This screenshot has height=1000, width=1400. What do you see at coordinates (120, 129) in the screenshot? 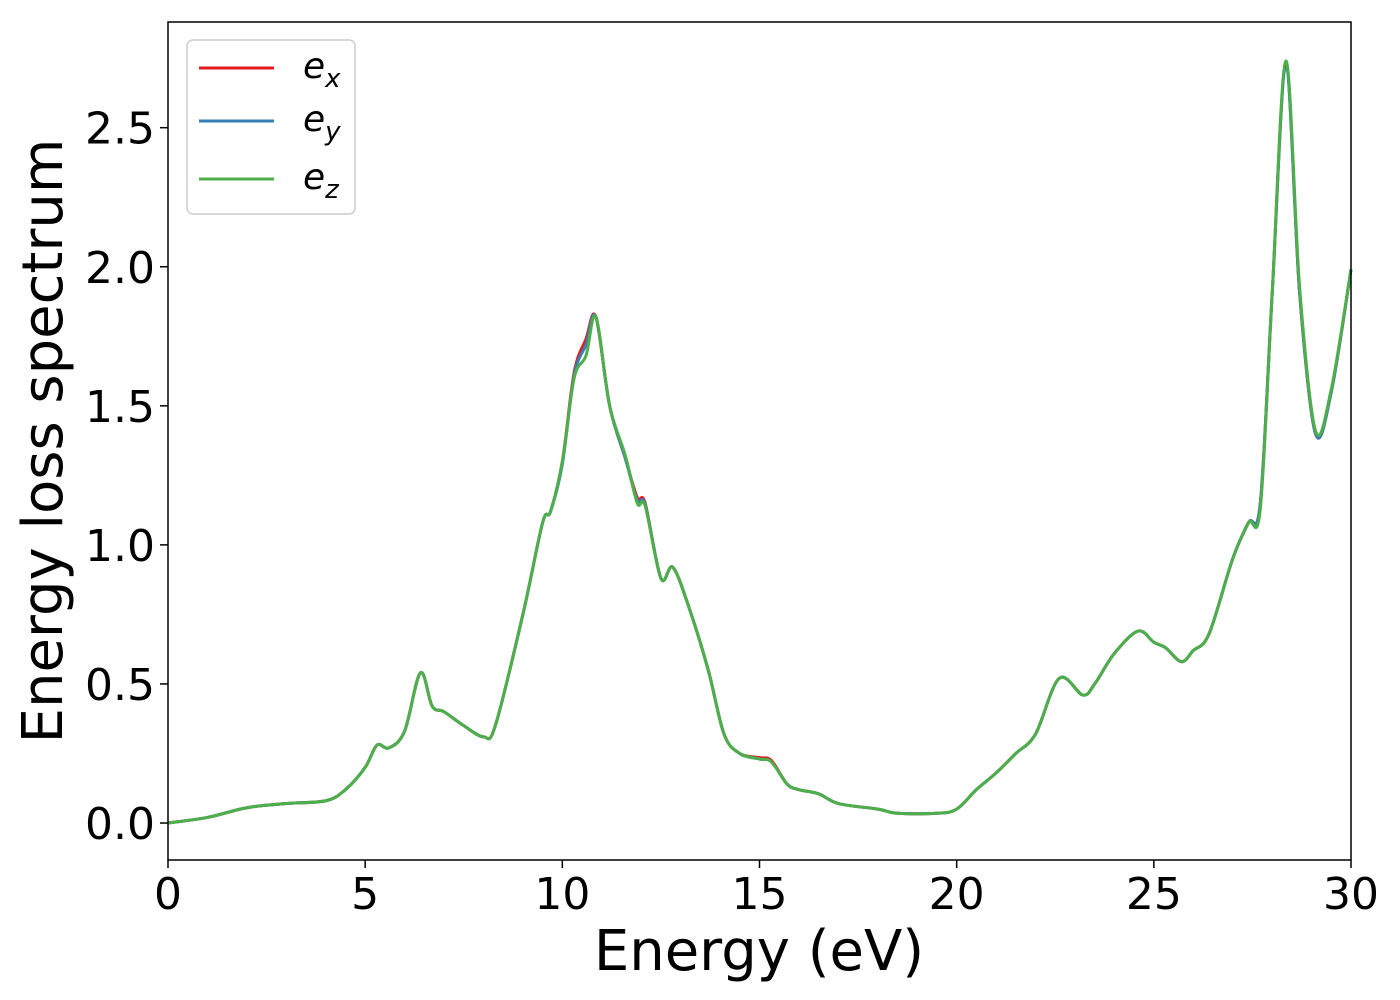
I see `y-tick-label: 2.5` at bounding box center [120, 129].